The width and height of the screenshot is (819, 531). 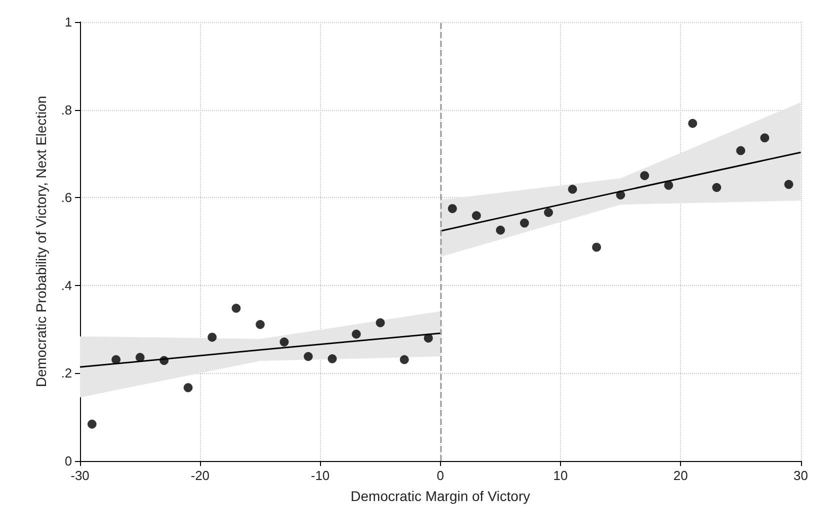 What do you see at coordinates (680, 475) in the screenshot?
I see `x-tick-label: 20` at bounding box center [680, 475].